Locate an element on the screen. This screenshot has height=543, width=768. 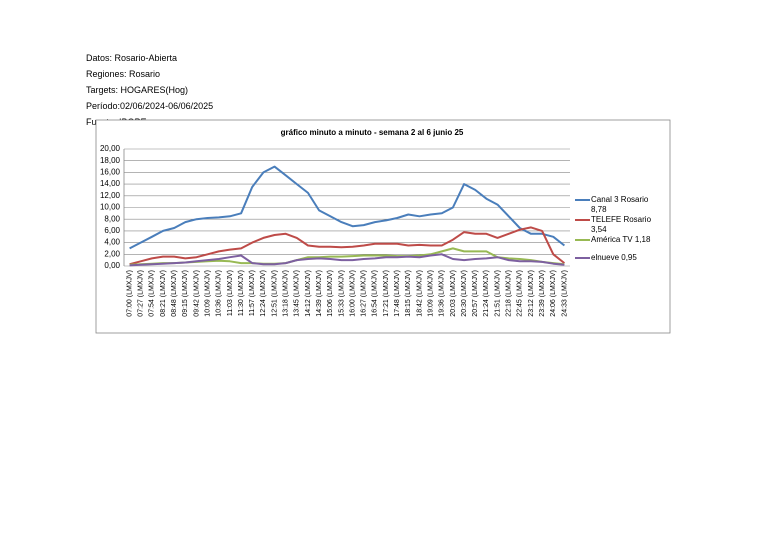
x-tick-label: 23:39 (LMXJV) is located at coordinates (542, 293).